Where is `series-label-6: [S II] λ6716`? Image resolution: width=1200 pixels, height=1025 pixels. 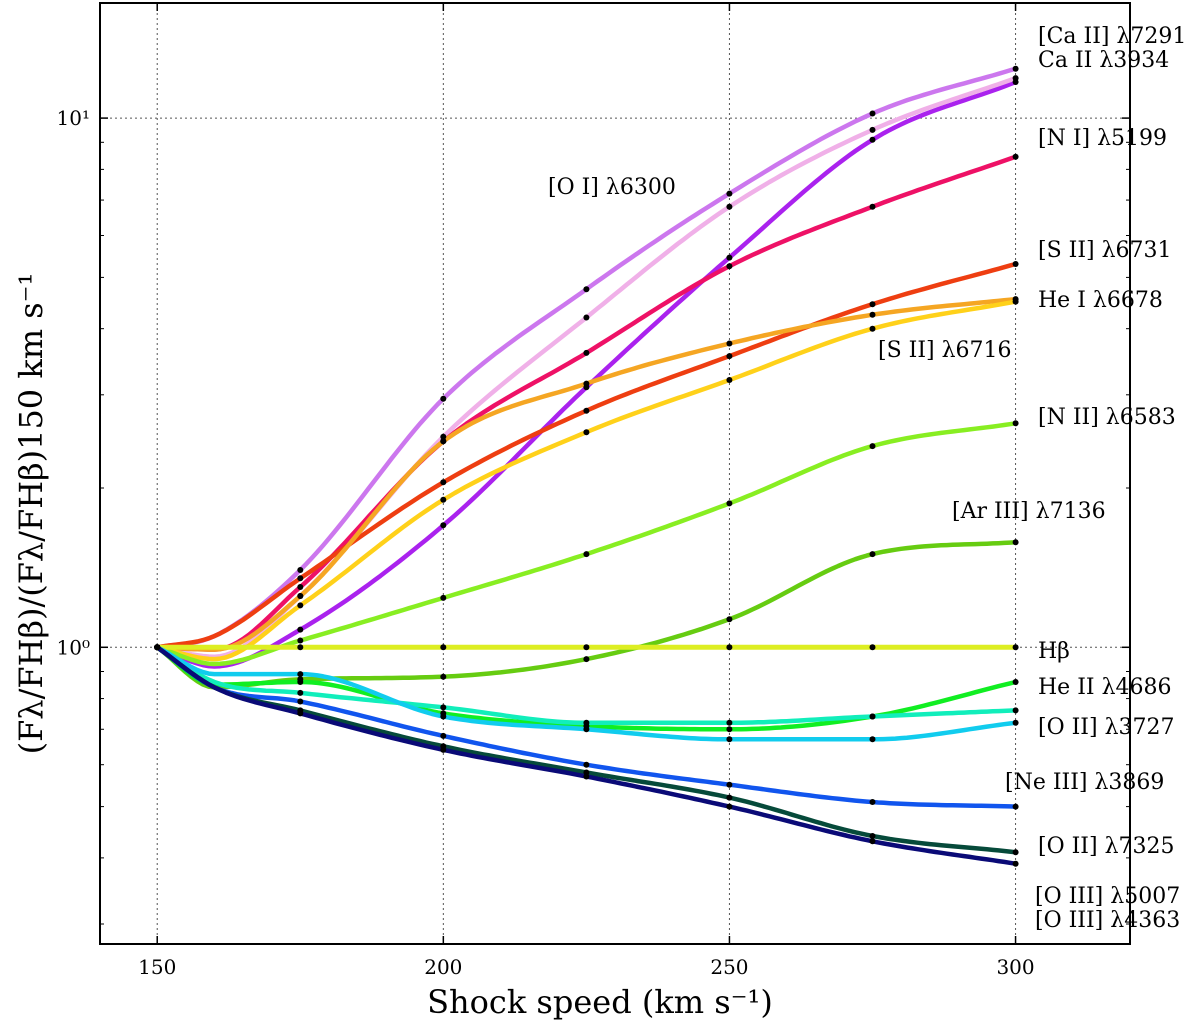 series-label-6: [S II] λ6716 is located at coordinates (945, 350).